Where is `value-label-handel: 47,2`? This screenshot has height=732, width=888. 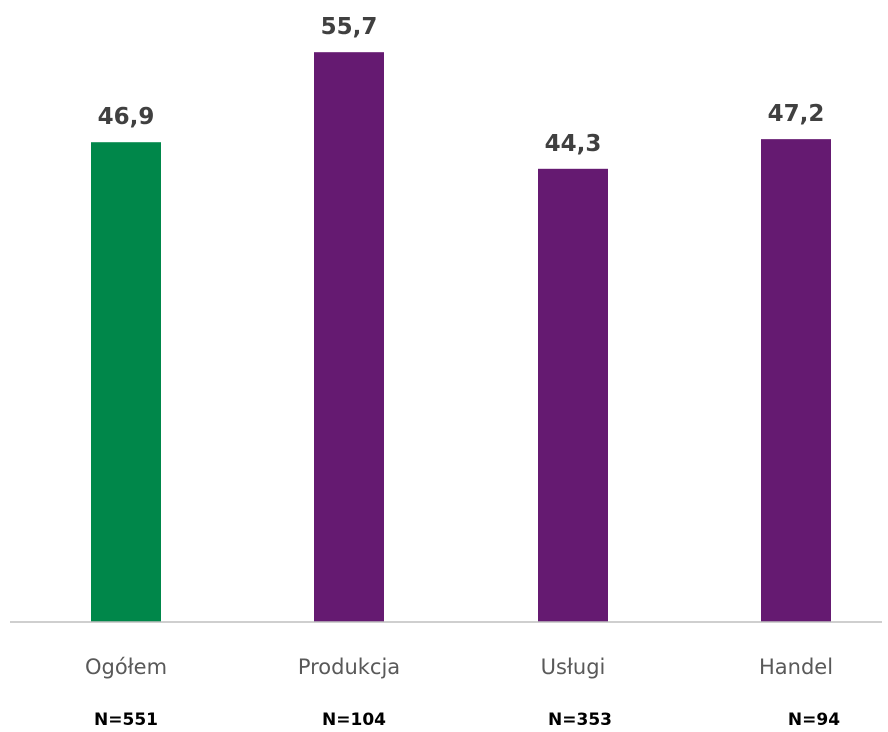
value-label-handel: 47,2 is located at coordinates (796, 114).